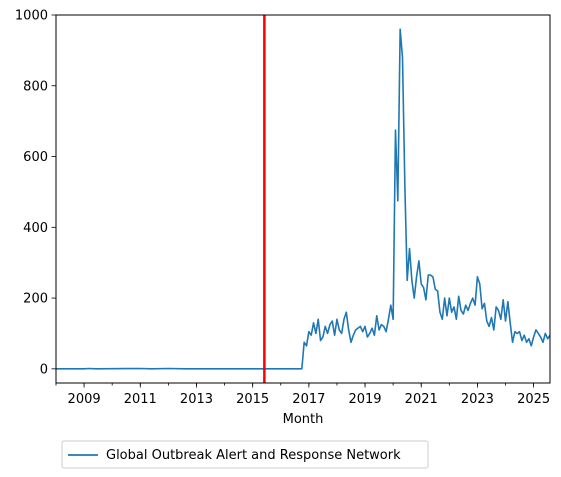 Image resolution: width=561 pixels, height=477 pixels. I want to click on x-tick-label: 2025, so click(533, 399).